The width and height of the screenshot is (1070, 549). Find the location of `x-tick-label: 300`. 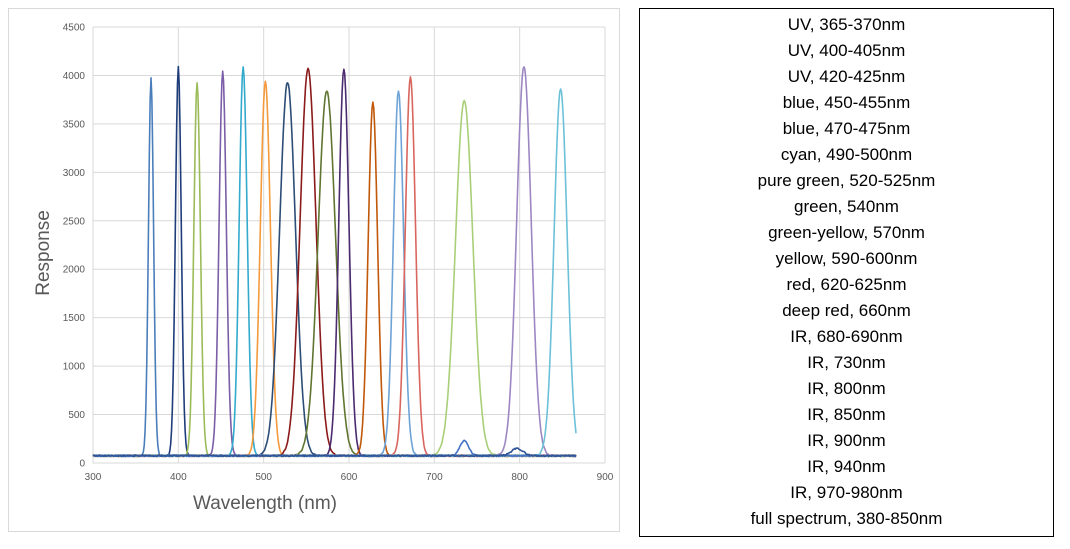

x-tick-label: 300 is located at coordinates (93, 477).